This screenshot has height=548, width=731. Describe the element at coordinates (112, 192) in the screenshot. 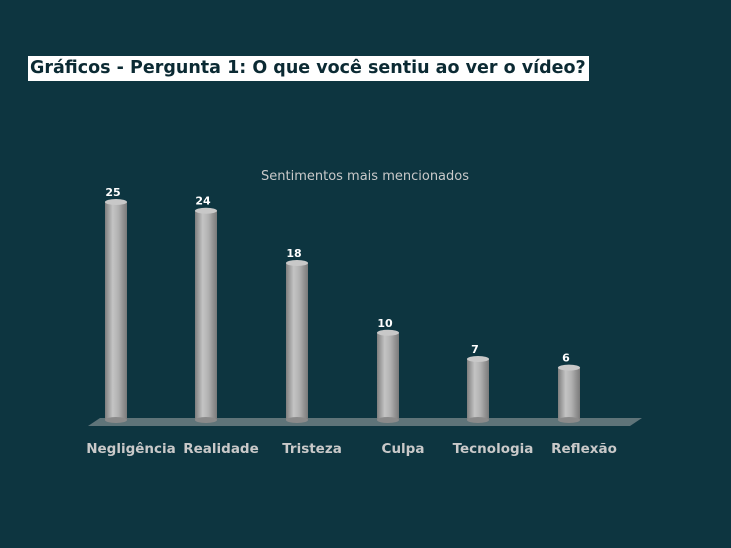

I see `data-label: 25` at that location.